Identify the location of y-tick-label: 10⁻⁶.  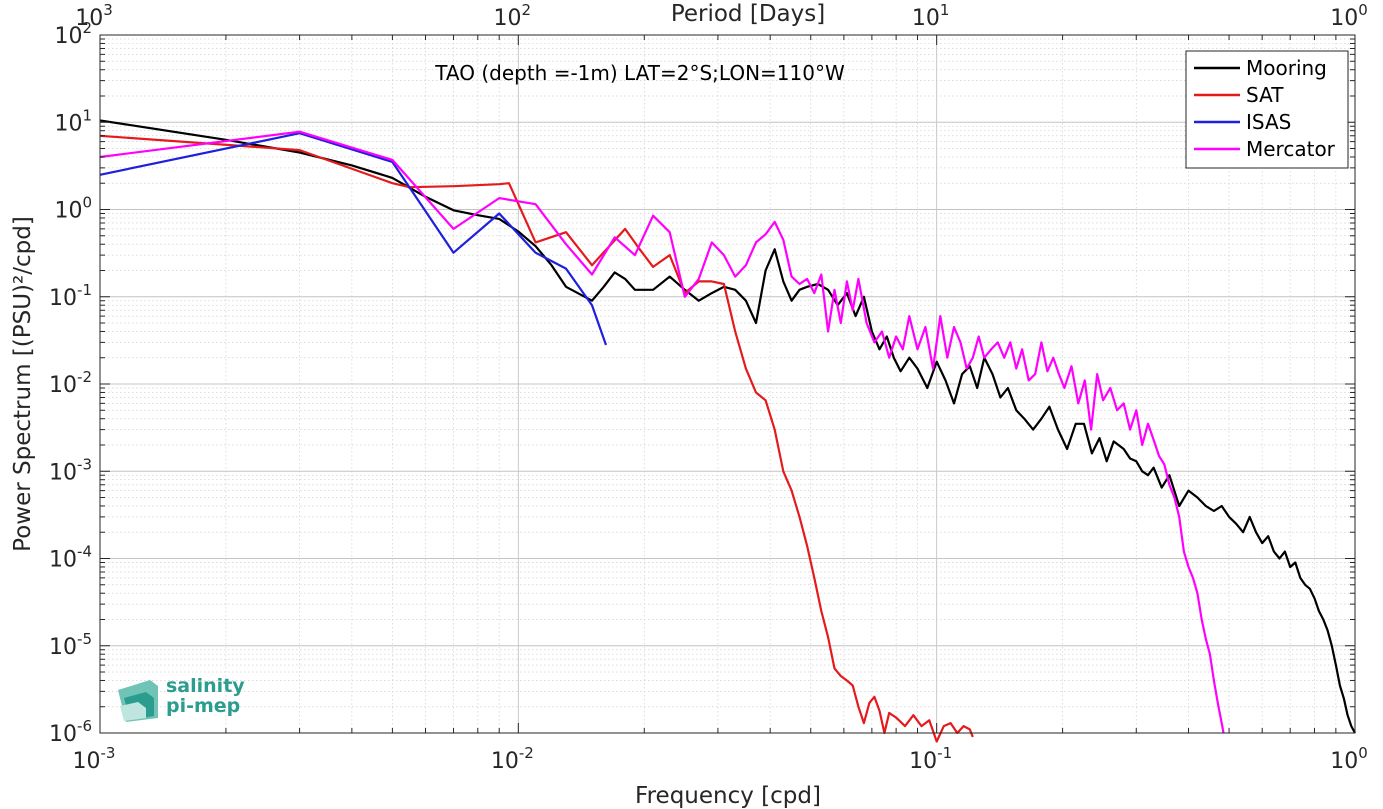
(70, 732).